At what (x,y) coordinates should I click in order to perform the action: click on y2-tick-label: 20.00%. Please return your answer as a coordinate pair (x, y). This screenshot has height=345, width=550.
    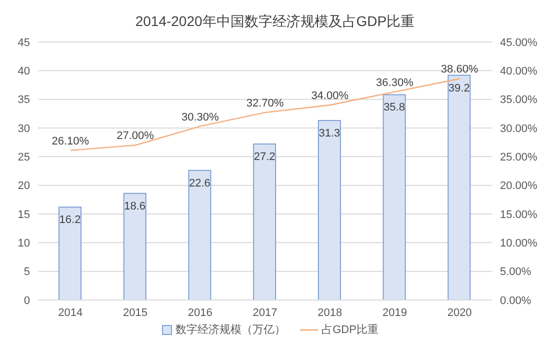
    Looking at the image, I should click on (519, 186).